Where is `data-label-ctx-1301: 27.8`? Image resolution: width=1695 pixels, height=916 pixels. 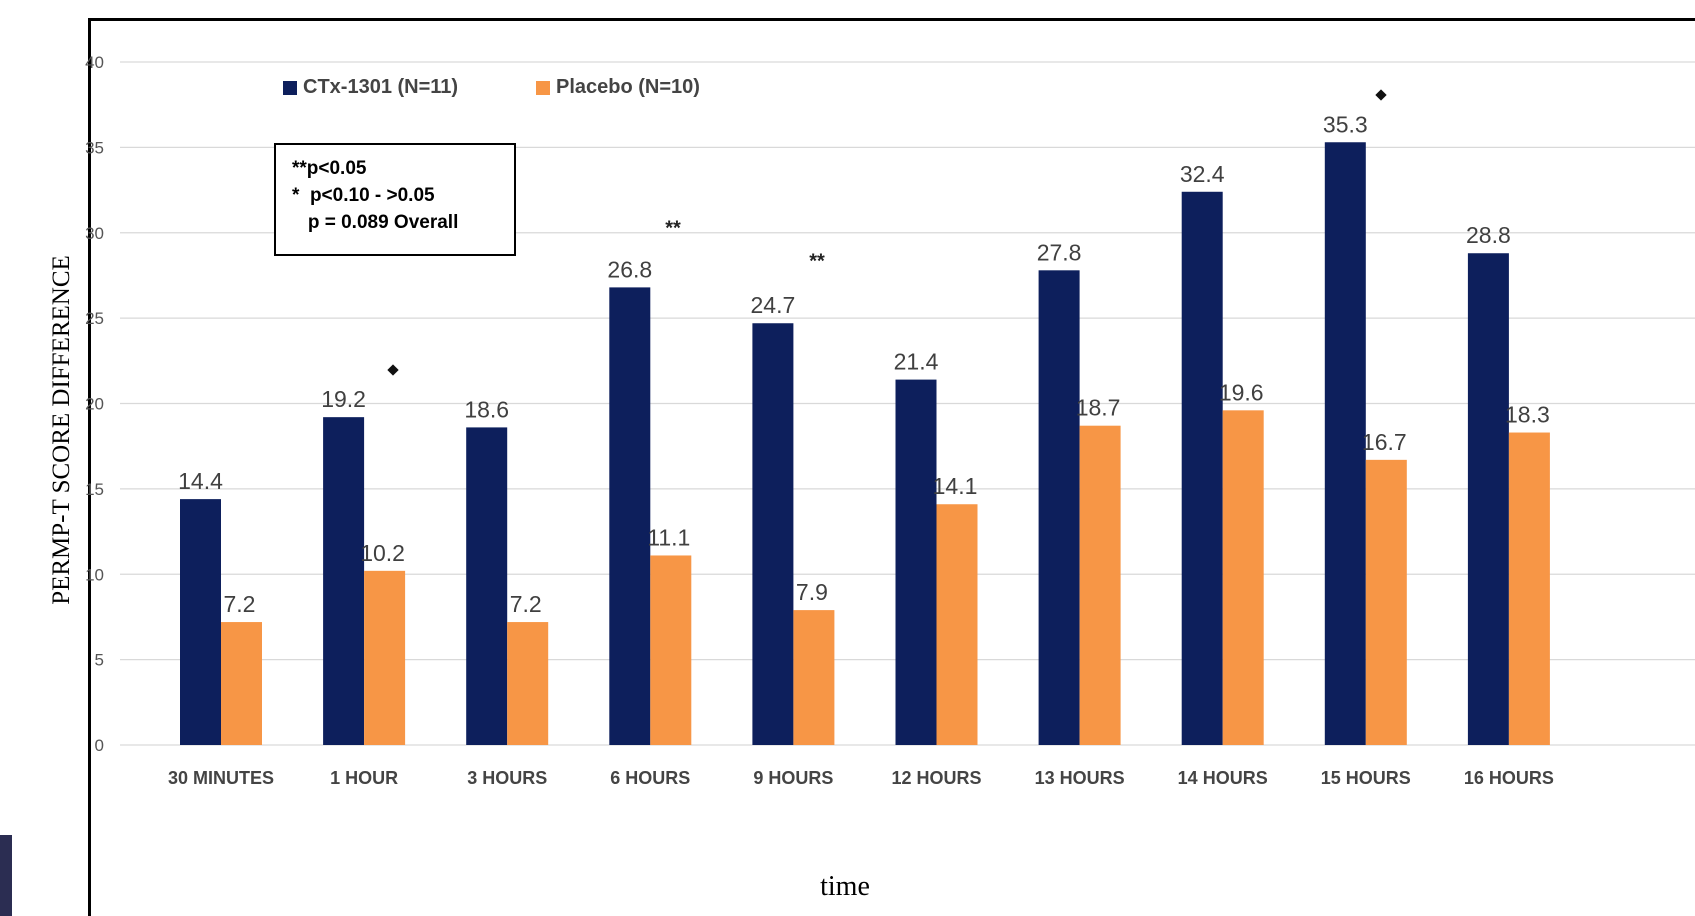
data-label-ctx-1301: 27.8 is located at coordinates (1059, 252).